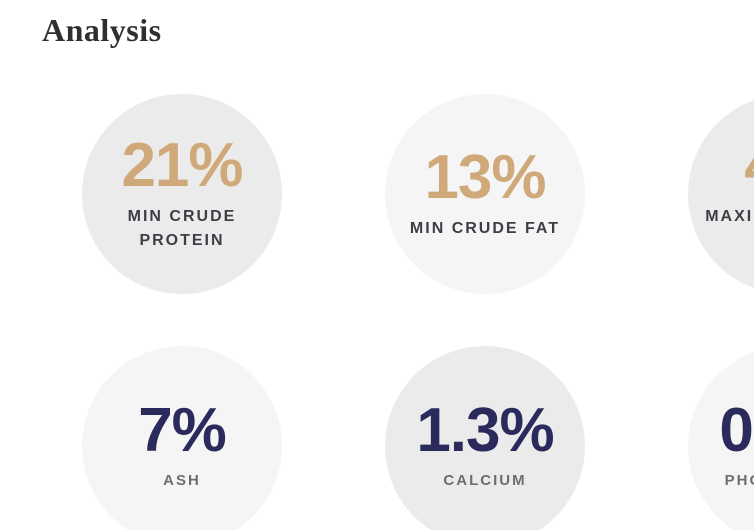 Image resolution: width=754 pixels, height=530 pixels. What do you see at coordinates (739, 480) in the screenshot?
I see `stat-label: PHOSPHORUS` at bounding box center [739, 480].